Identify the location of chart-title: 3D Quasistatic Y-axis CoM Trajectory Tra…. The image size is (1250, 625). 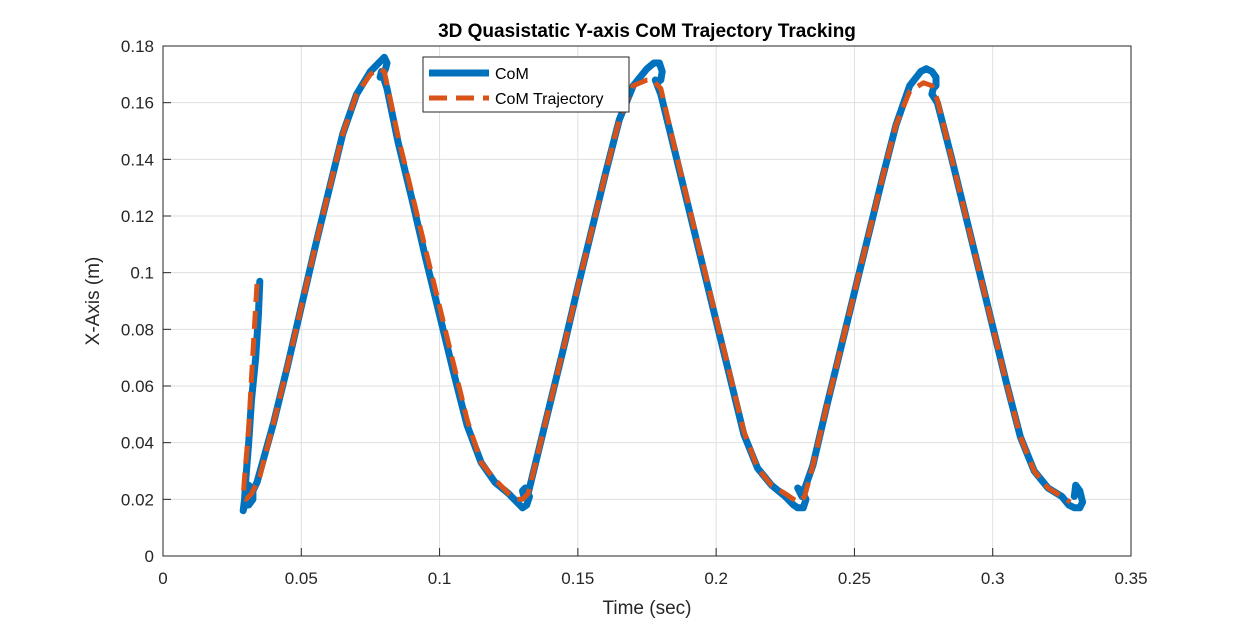
(647, 31).